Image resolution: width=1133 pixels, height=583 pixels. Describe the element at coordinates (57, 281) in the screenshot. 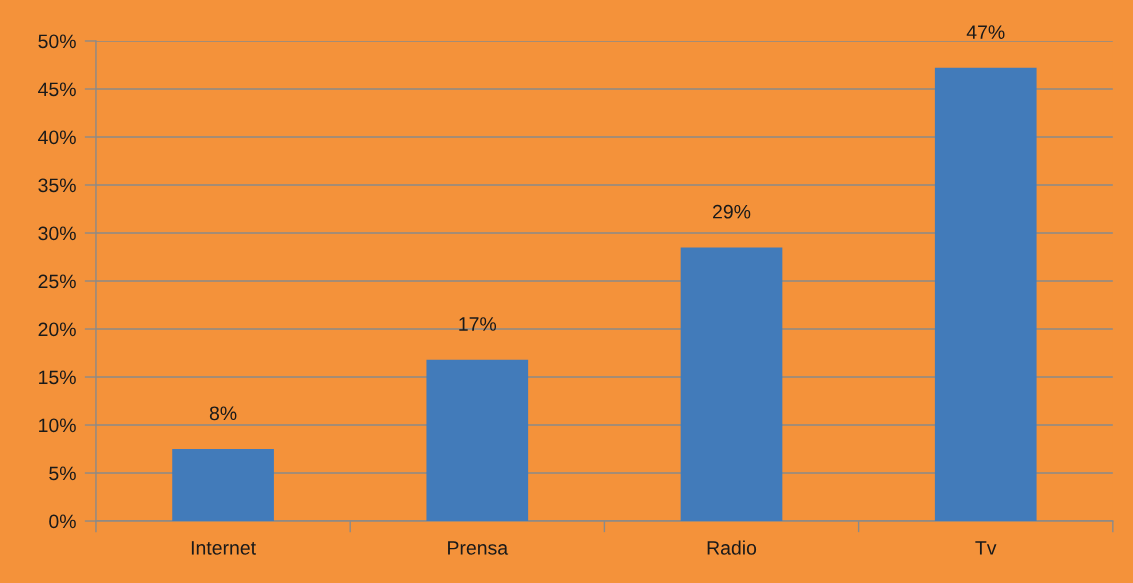

I see `y-tick-label: 25%` at that location.